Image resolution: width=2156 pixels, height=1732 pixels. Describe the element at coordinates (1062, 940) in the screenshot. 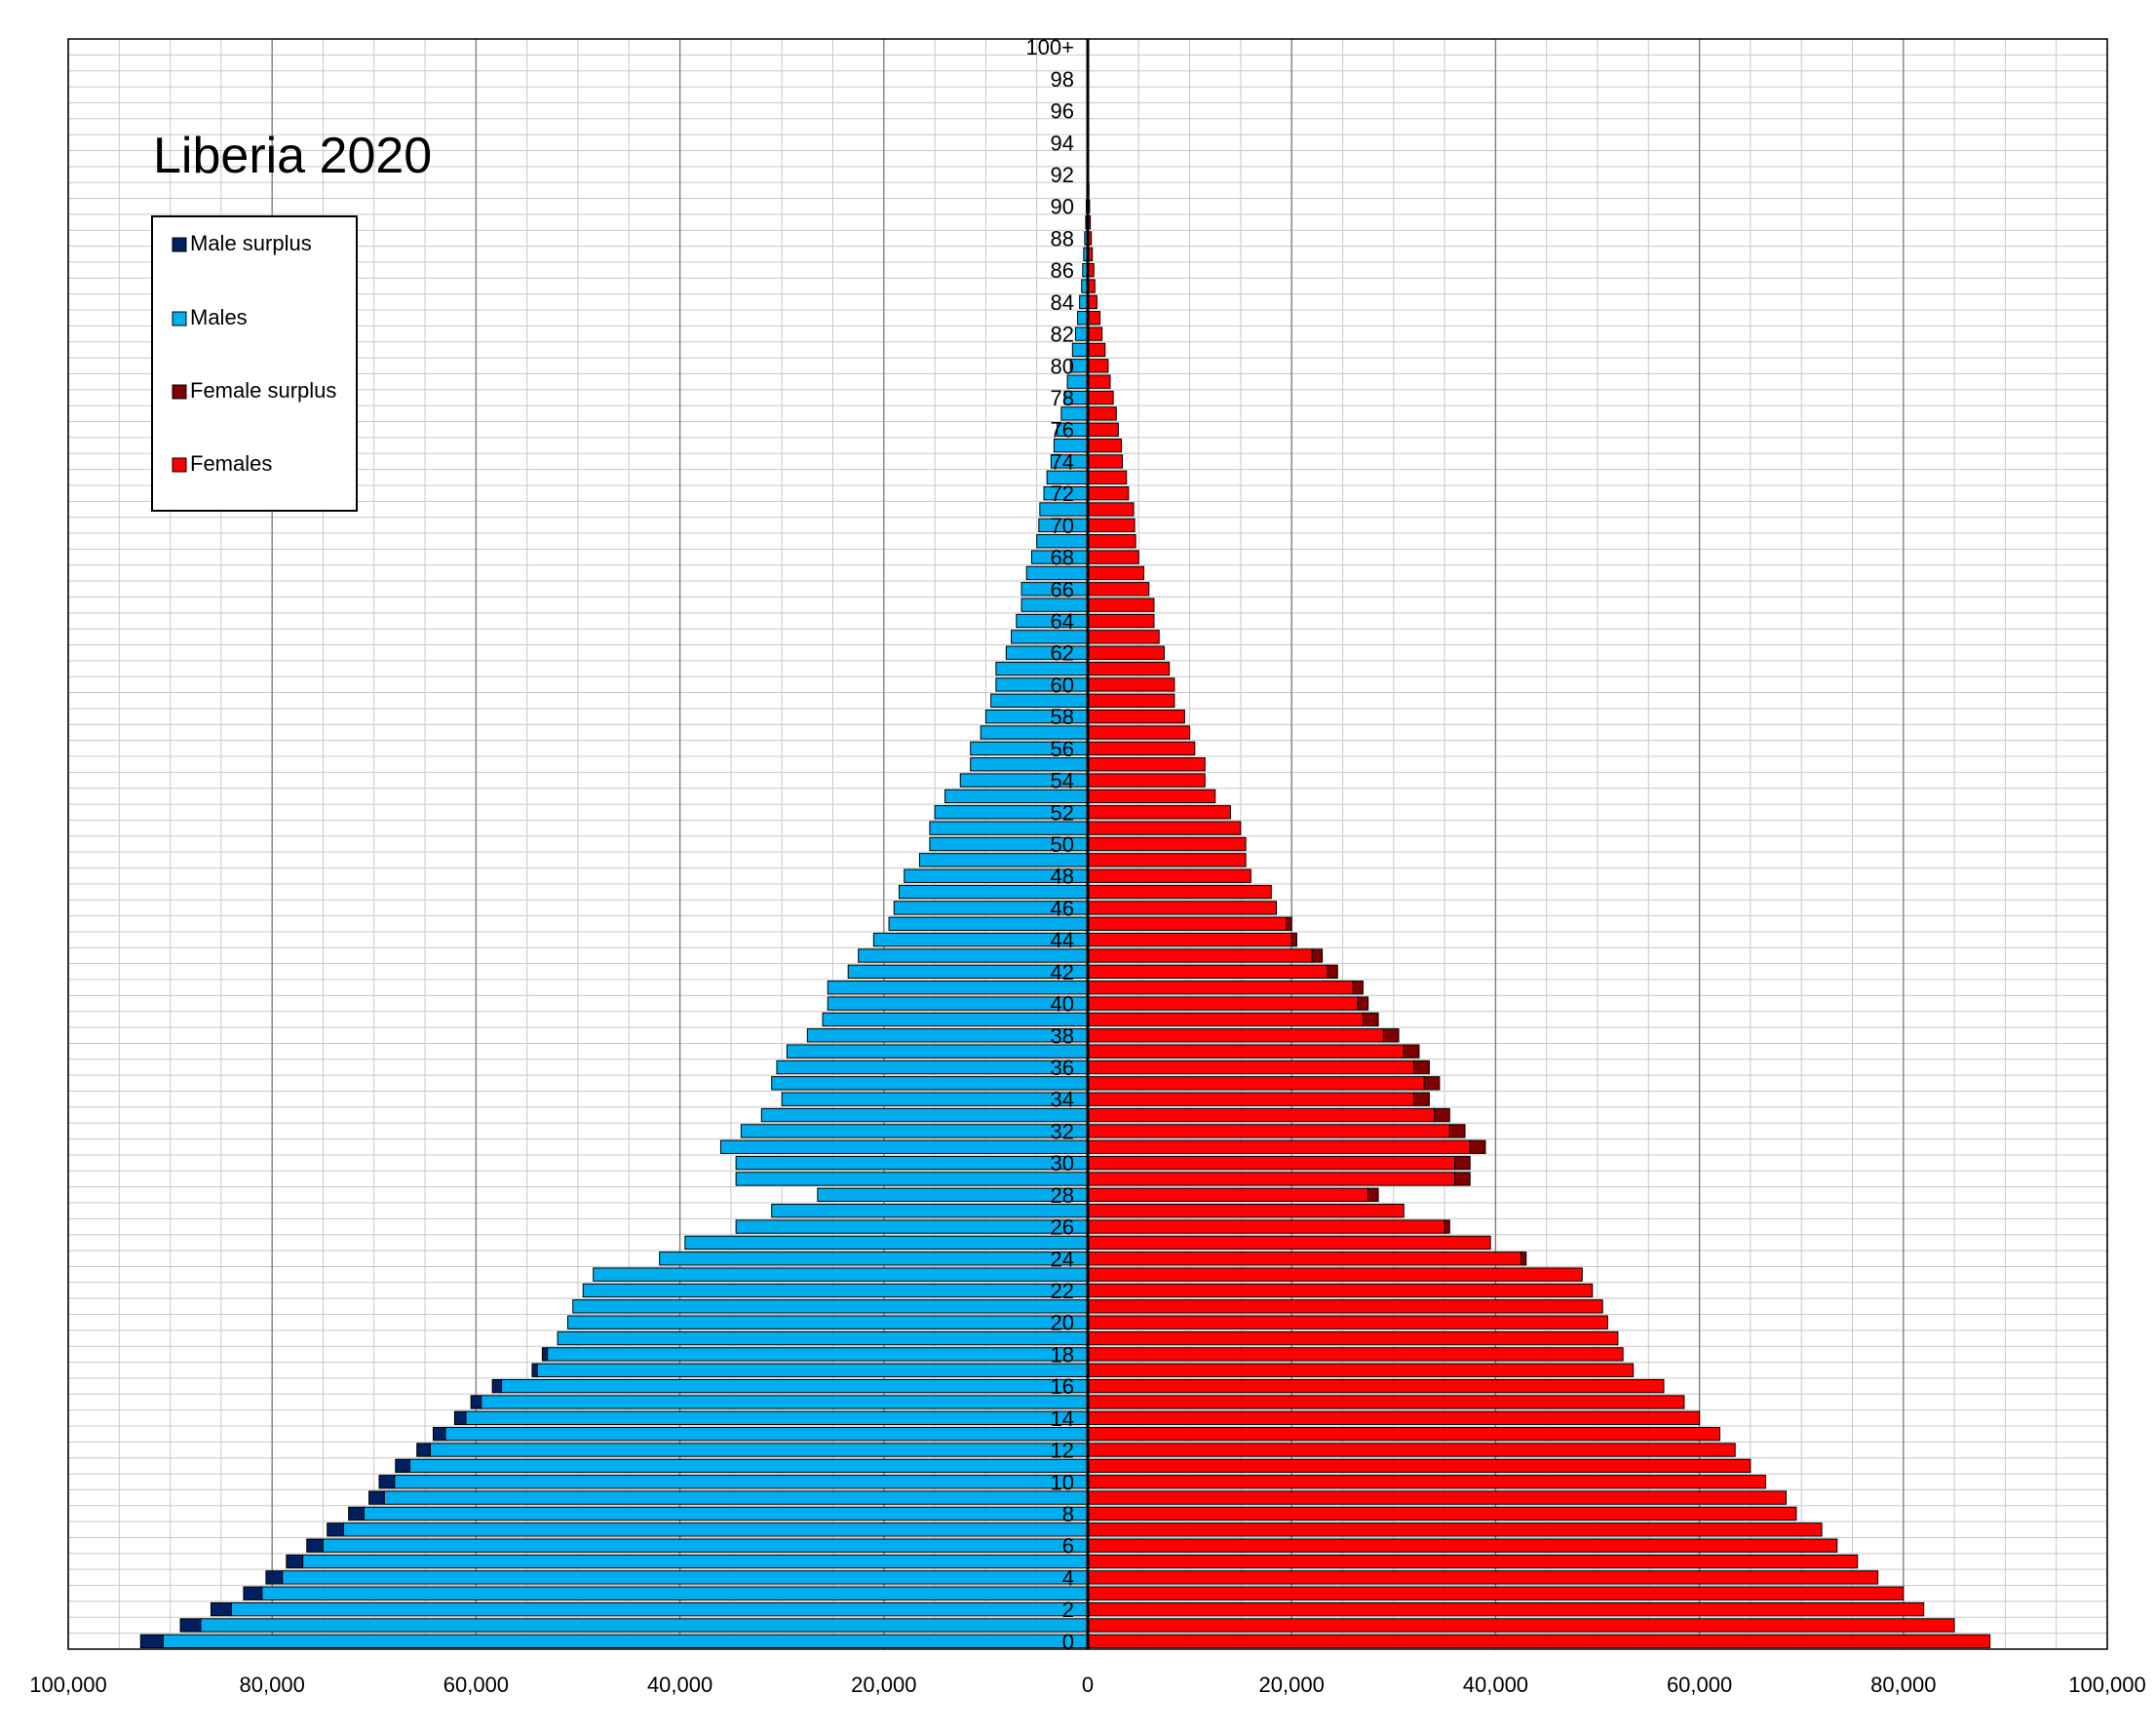

I see `age-label: 44` at that location.